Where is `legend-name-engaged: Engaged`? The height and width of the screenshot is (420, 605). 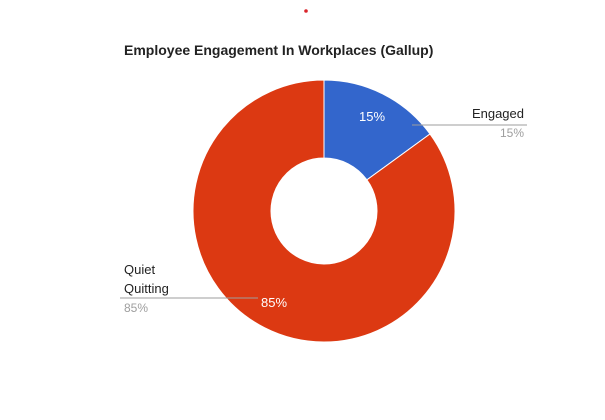 legend-name-engaged: Engaged is located at coordinates (498, 113).